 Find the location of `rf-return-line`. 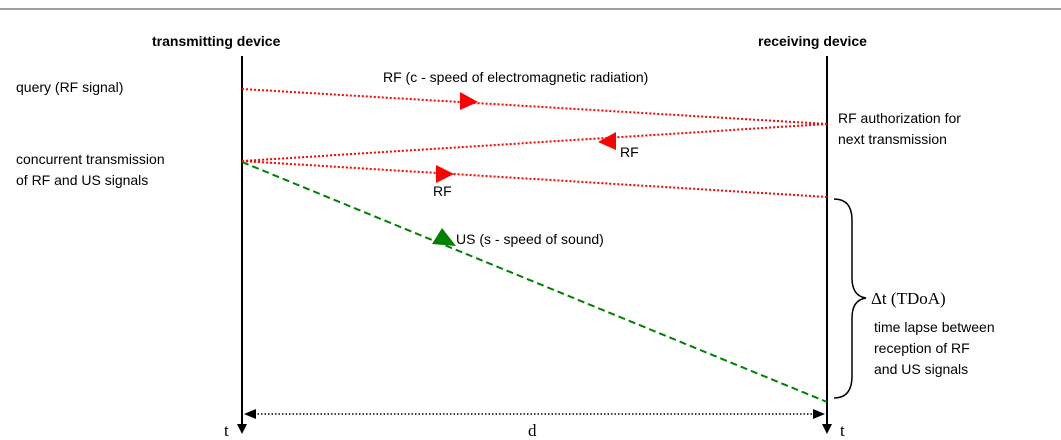

rf-return-line is located at coordinates (534, 142).